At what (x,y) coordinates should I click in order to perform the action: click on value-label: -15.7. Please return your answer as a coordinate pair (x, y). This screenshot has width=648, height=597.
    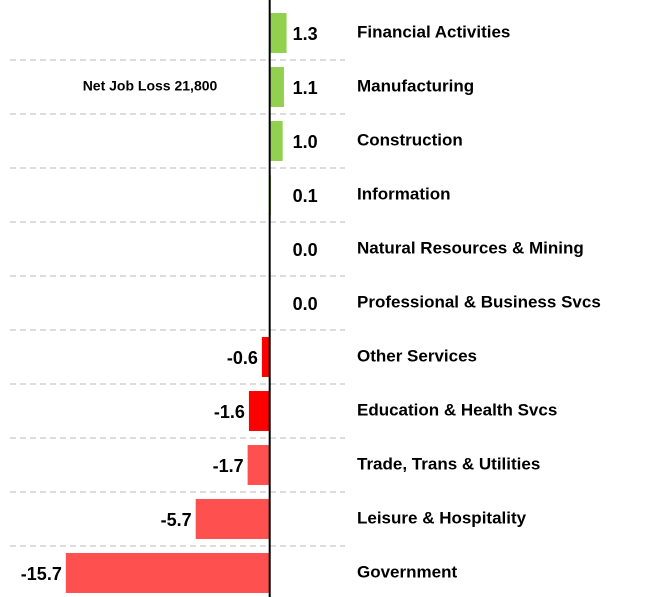
    Looking at the image, I should click on (41, 574).